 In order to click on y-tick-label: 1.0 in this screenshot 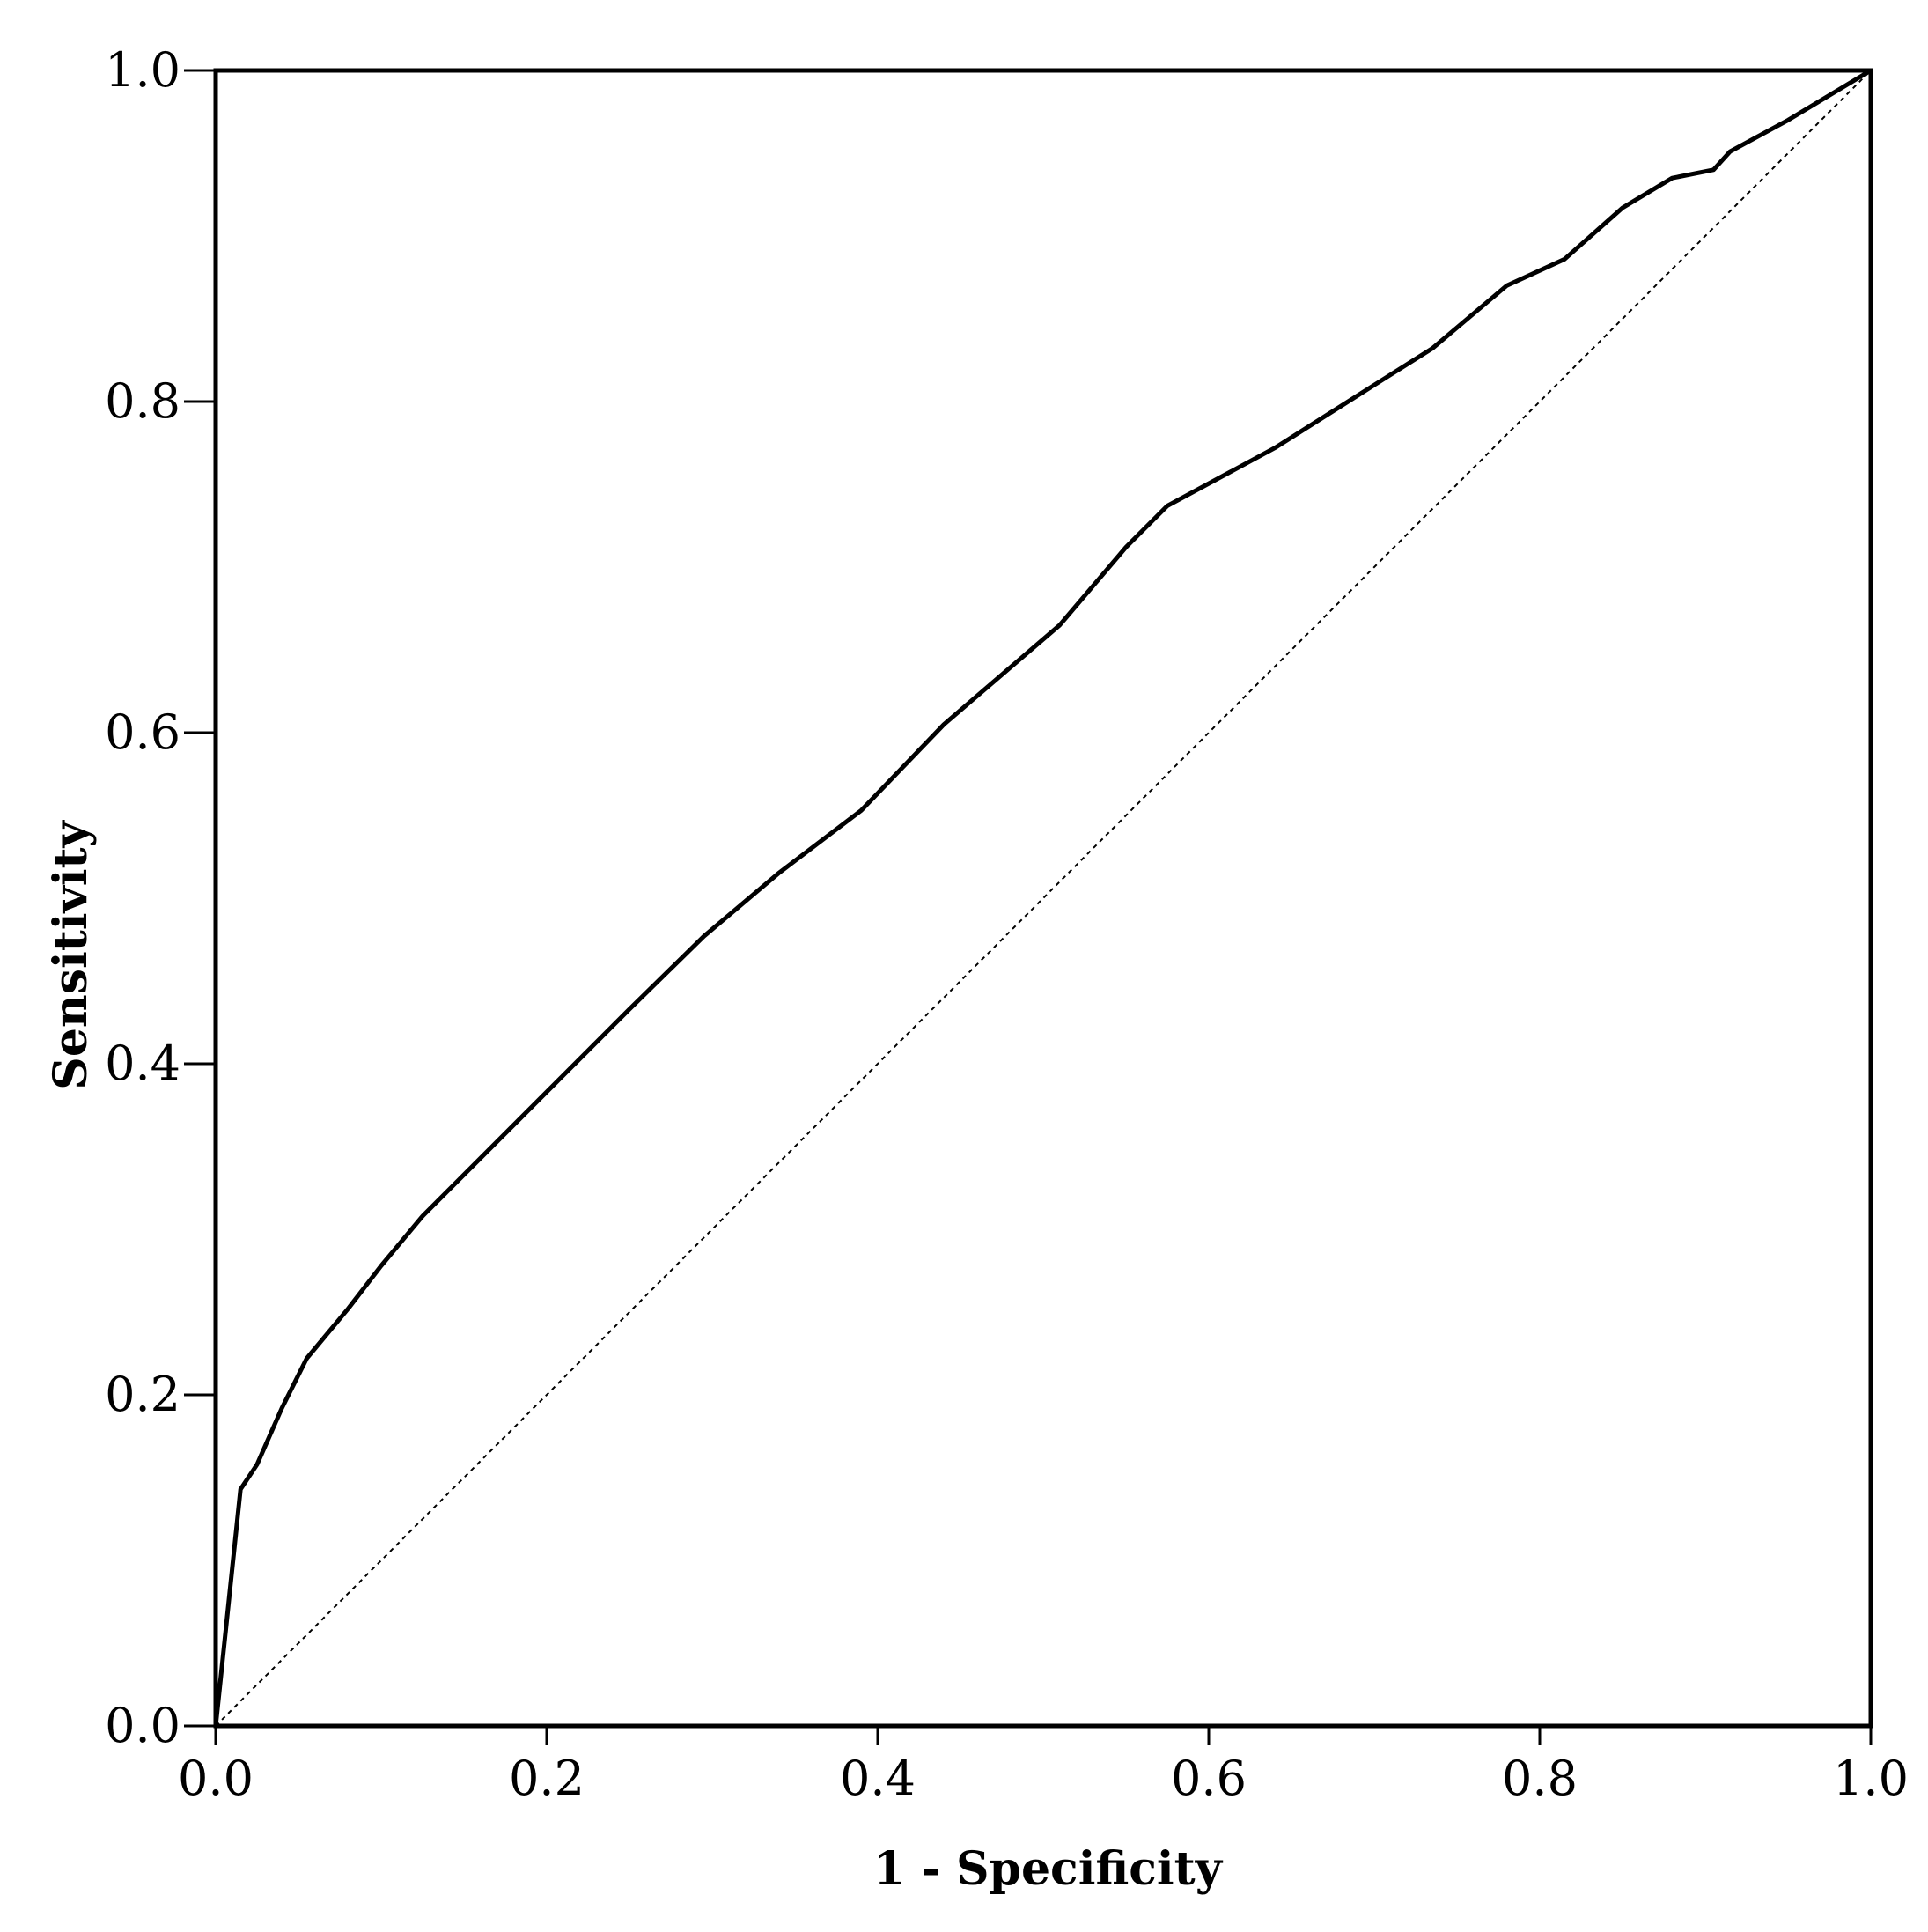, I will do `click(142, 70)`.